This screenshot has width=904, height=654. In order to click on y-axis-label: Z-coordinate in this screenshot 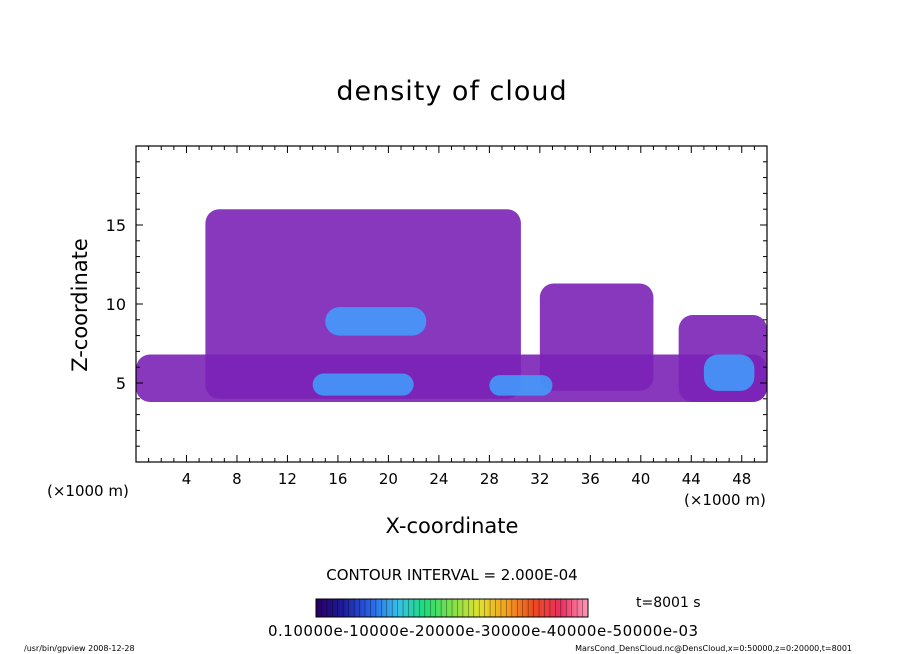, I will do `click(80, 305)`.